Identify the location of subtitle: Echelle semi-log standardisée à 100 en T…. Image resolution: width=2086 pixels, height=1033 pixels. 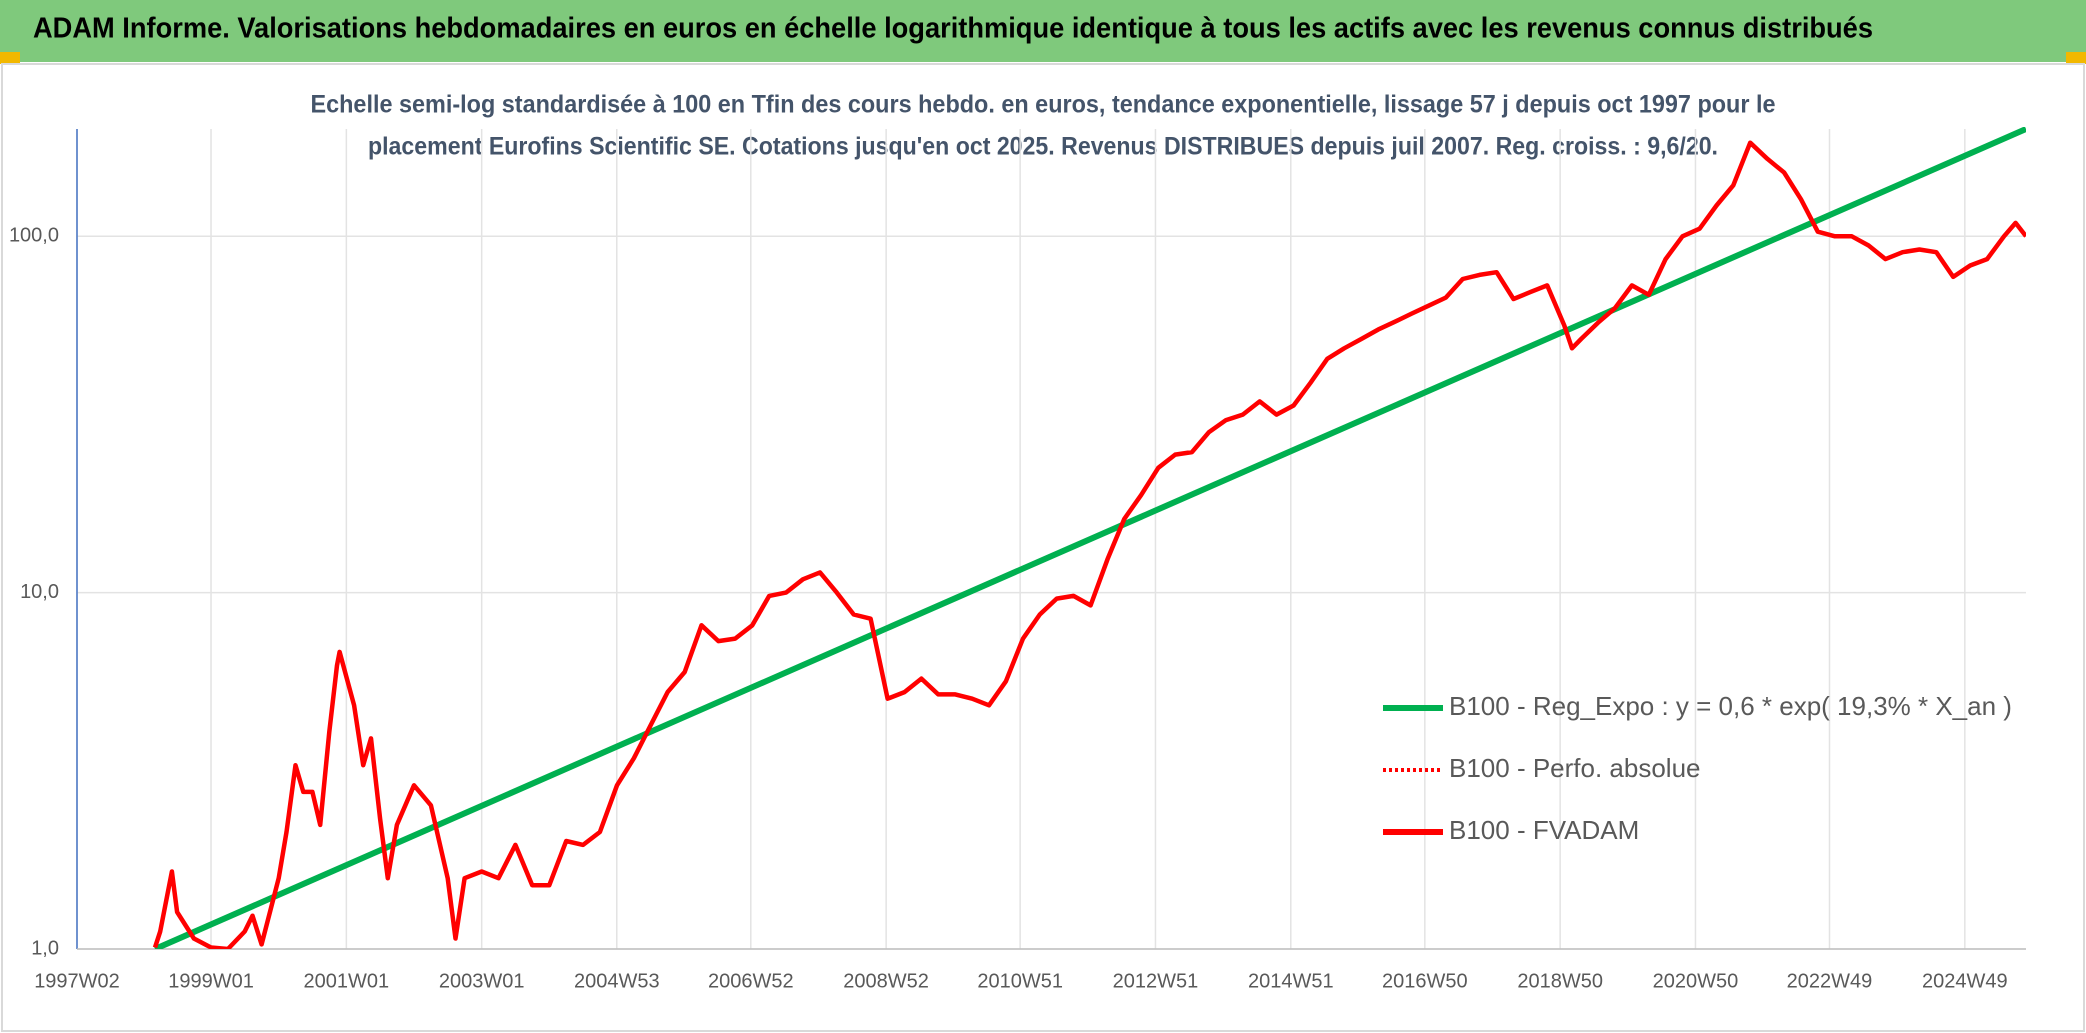
(1043, 105).